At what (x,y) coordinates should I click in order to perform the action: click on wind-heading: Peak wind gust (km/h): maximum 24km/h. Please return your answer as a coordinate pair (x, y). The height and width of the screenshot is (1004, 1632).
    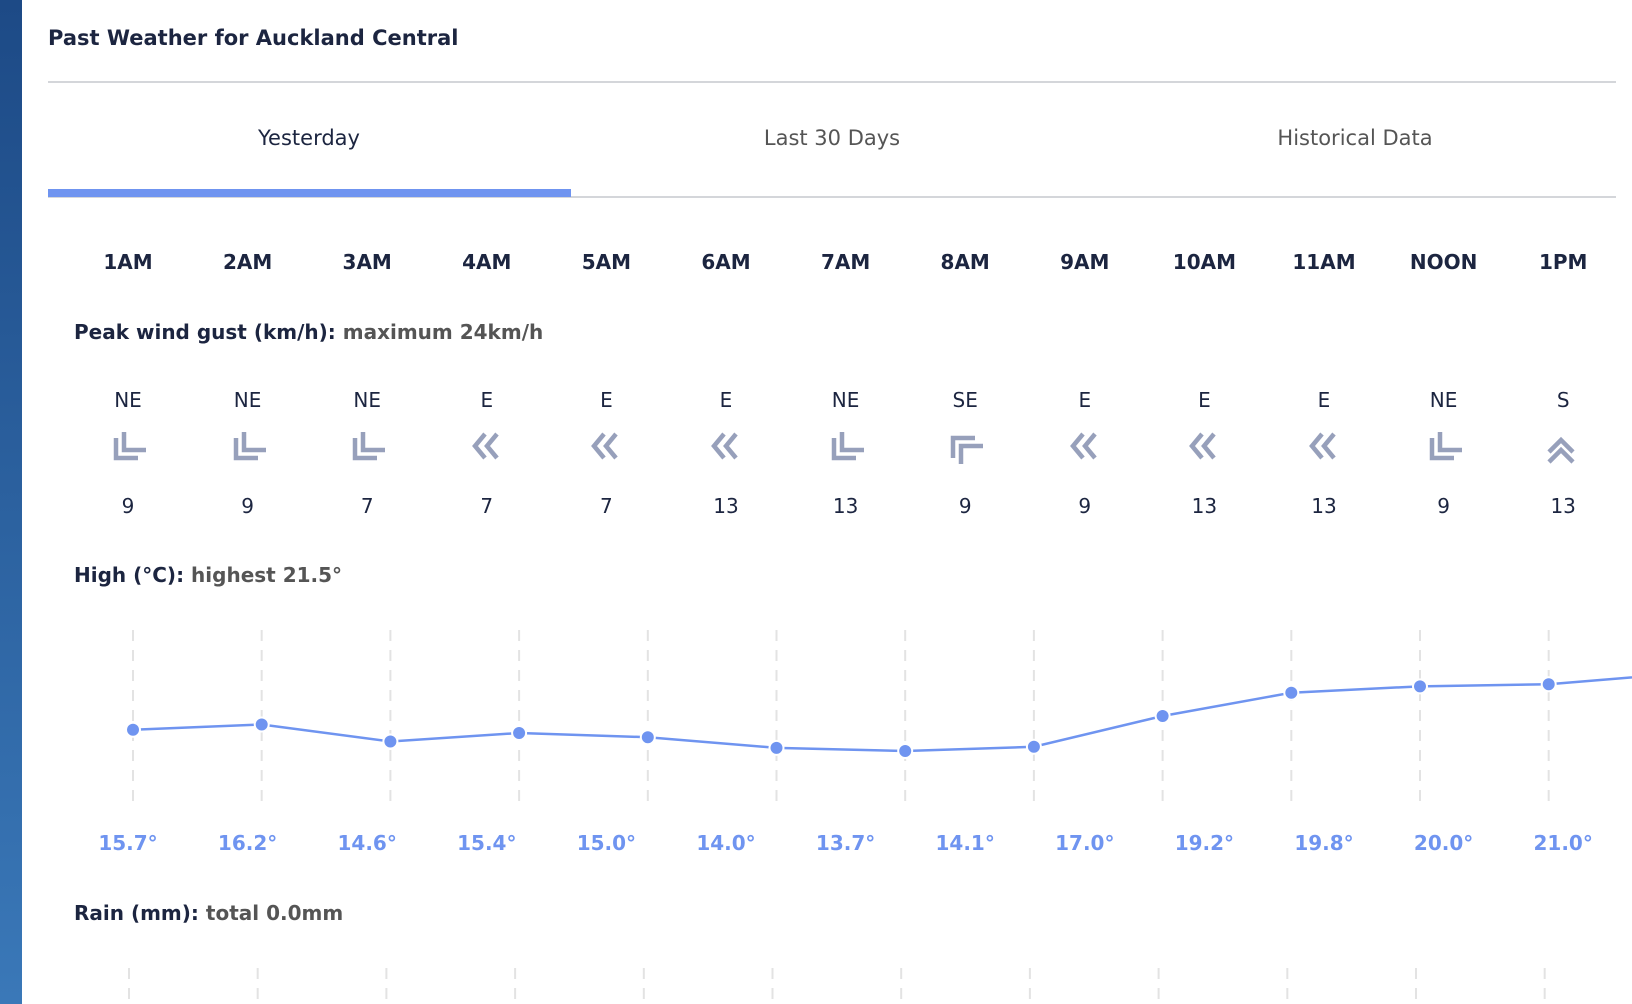
    Looking at the image, I should click on (308, 332).